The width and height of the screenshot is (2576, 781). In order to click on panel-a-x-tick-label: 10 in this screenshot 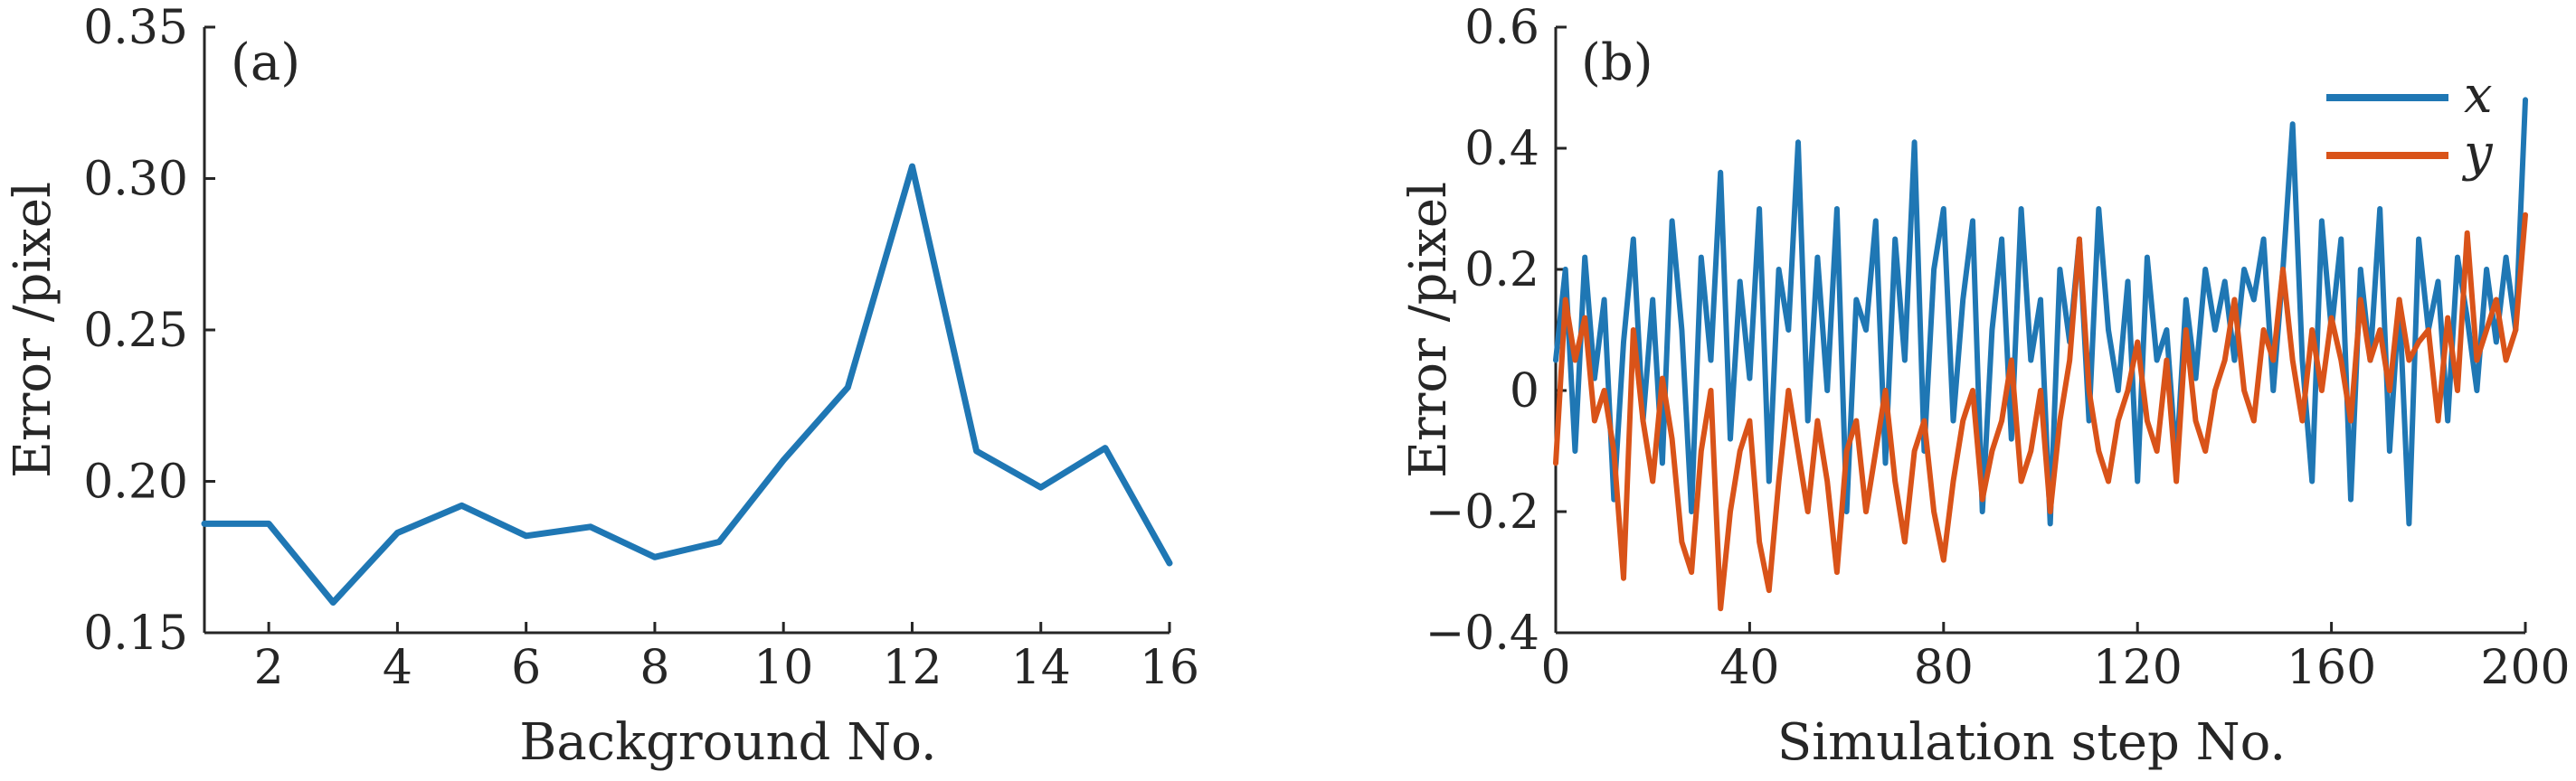, I will do `click(783, 668)`.